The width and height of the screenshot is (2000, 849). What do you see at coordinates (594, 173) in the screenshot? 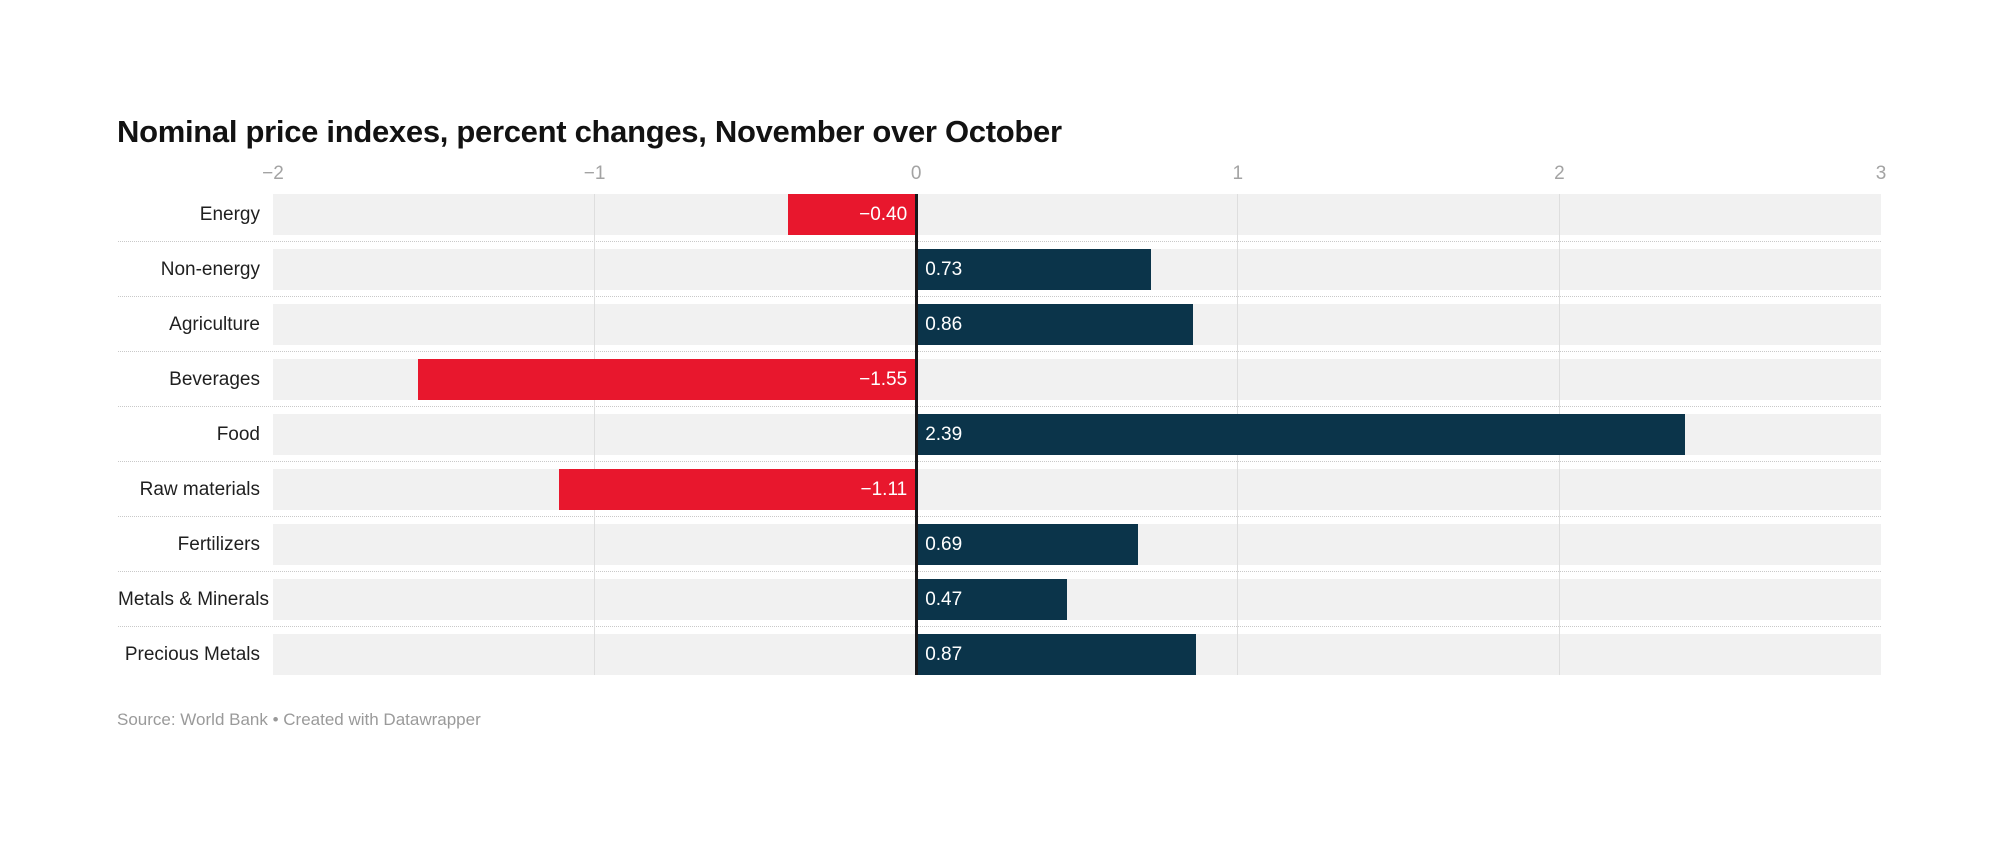
I see `x-axis-tick-label: −1` at bounding box center [594, 173].